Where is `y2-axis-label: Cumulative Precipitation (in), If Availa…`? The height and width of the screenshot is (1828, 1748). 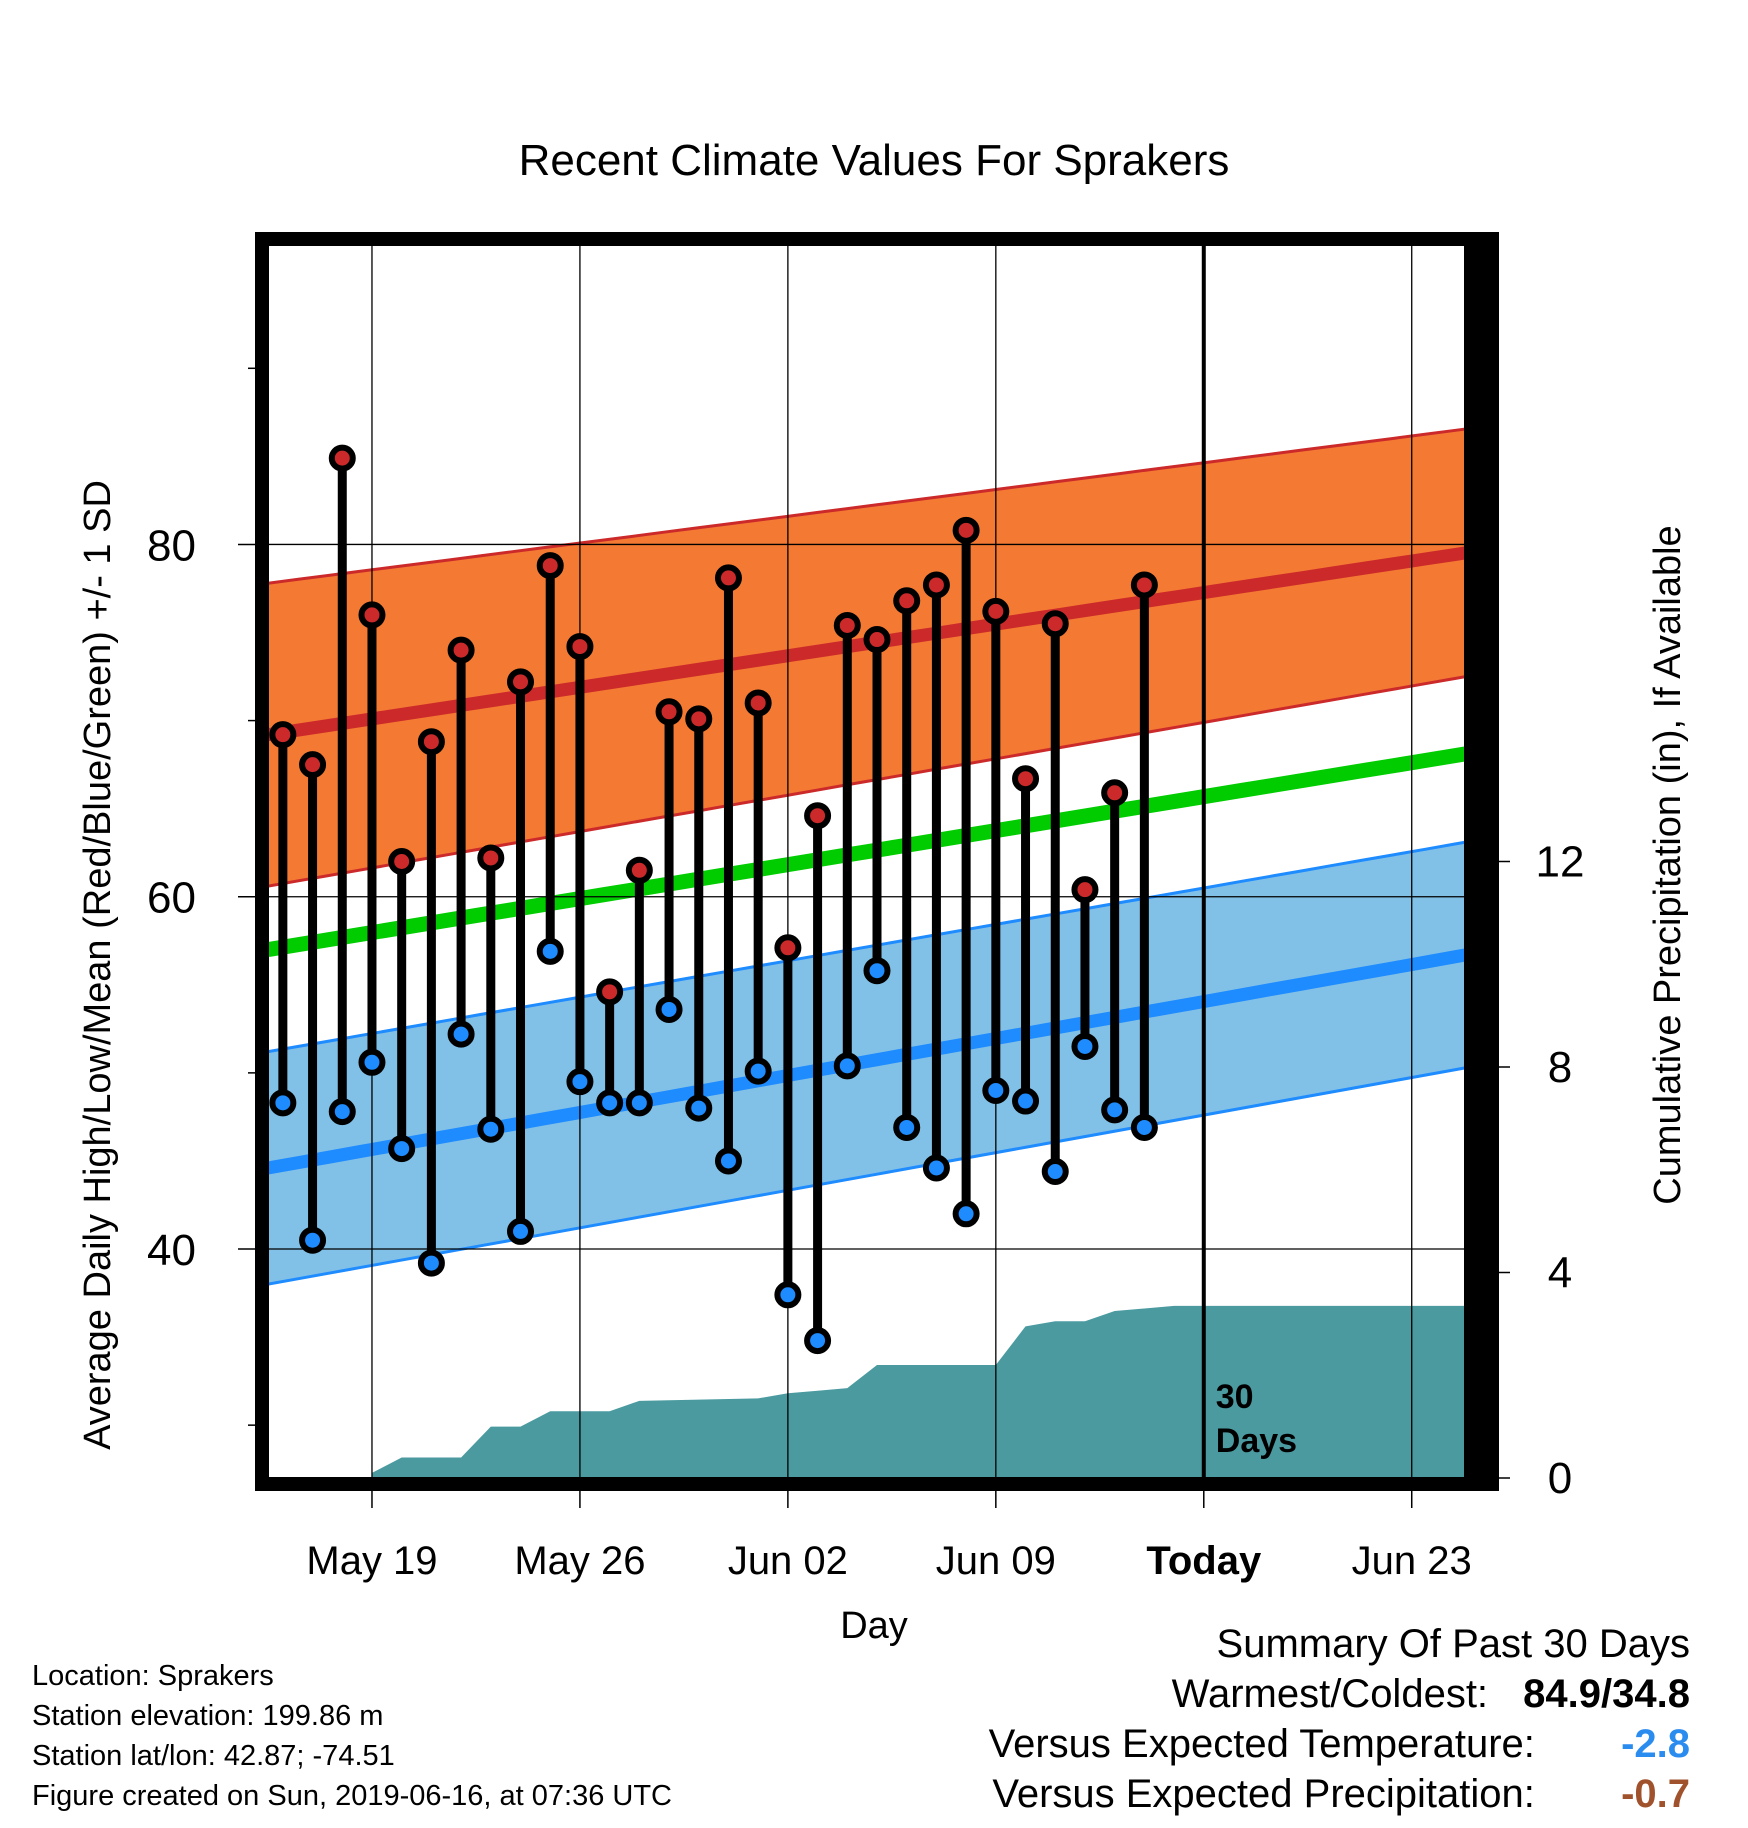
y2-axis-label: Cumulative Precipitation (in), If Availa… is located at coordinates (1668, 864).